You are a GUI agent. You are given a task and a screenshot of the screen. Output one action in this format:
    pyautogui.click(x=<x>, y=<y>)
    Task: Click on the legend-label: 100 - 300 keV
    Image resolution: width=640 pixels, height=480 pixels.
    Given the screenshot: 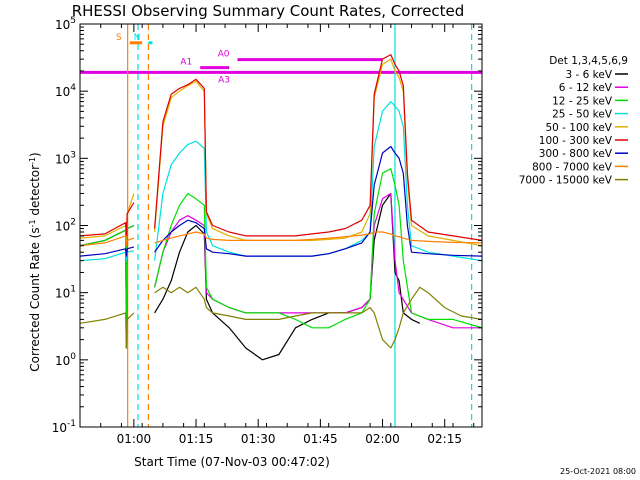 What is the action you would take?
    pyautogui.click(x=576, y=141)
    